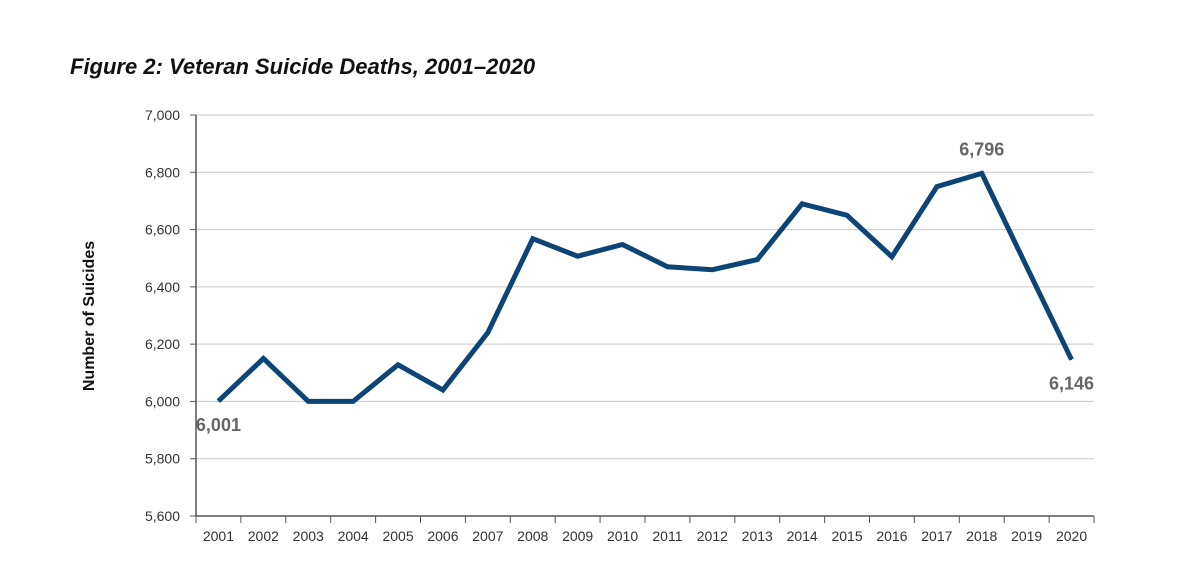 Image resolution: width=1200 pixels, height=569 pixels. What do you see at coordinates (353, 536) in the screenshot?
I see `x-tick-label: 2004` at bounding box center [353, 536].